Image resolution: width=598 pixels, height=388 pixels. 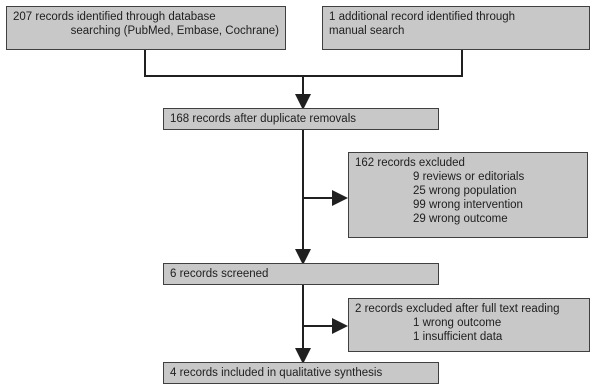 I want to click on excluded-1-reason: 9 reviews or editorials, so click(x=469, y=177).